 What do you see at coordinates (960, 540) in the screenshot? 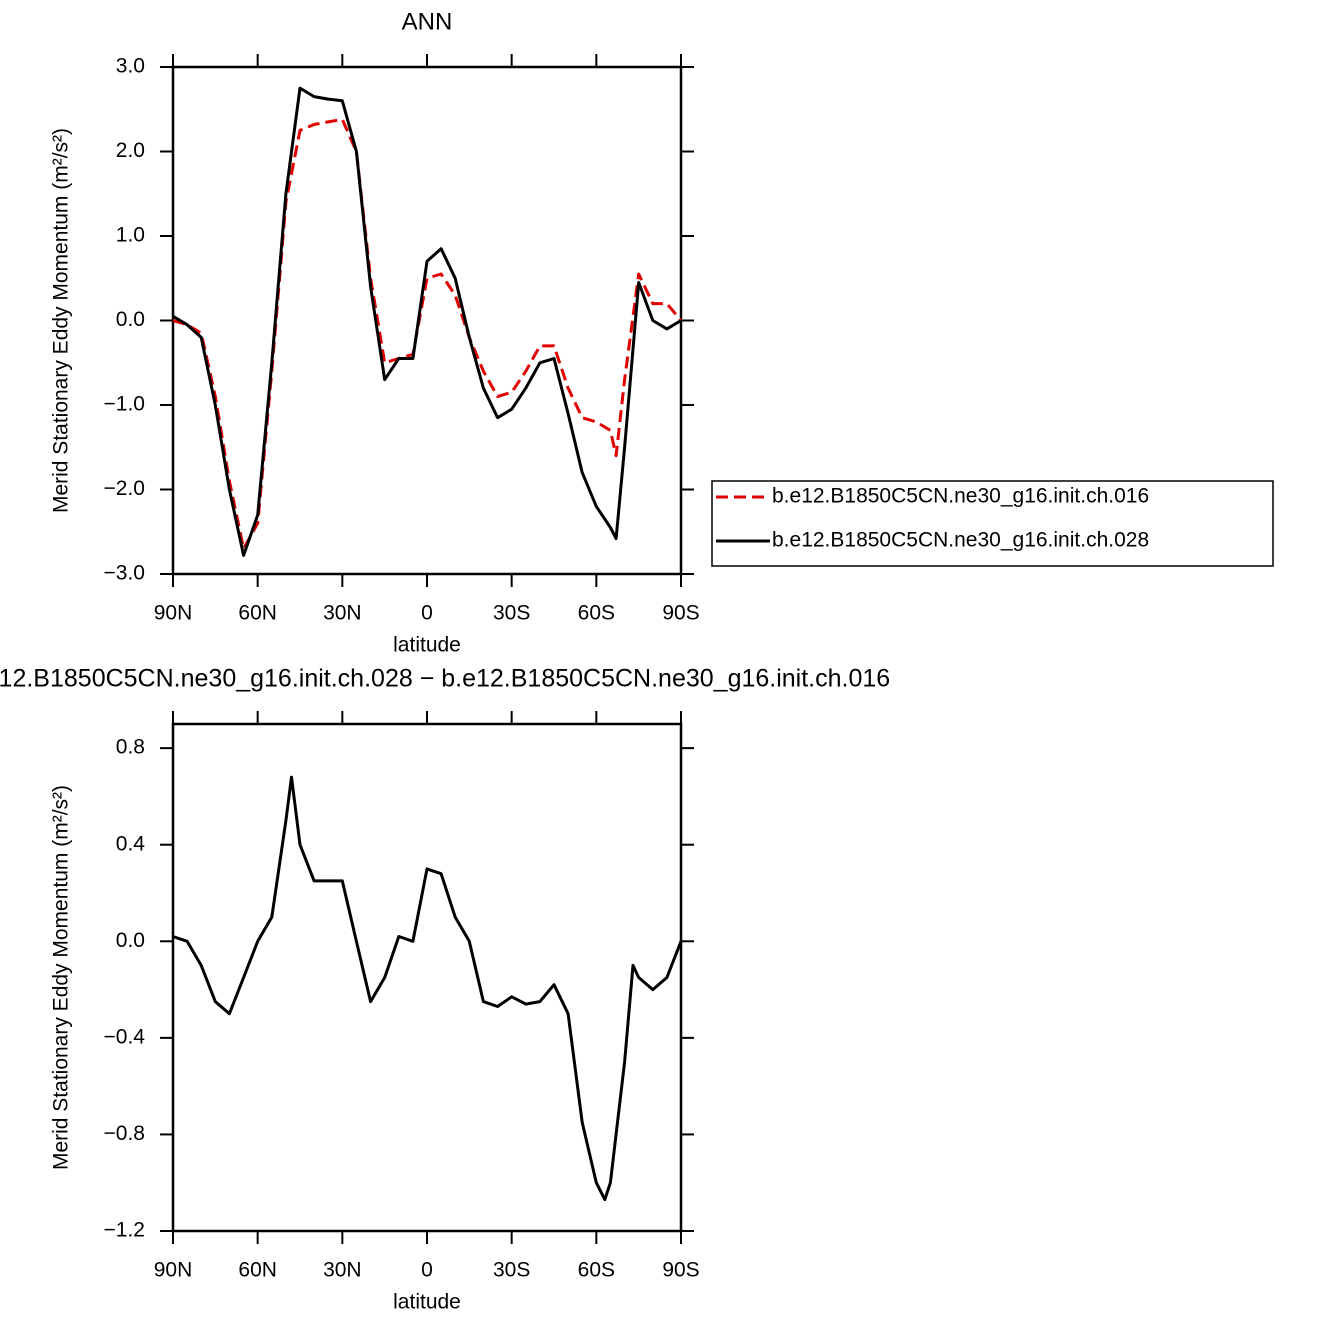
I see `legend-label: b.e12.B1850C5CN.ne30_g16.init.ch.028` at bounding box center [960, 540].